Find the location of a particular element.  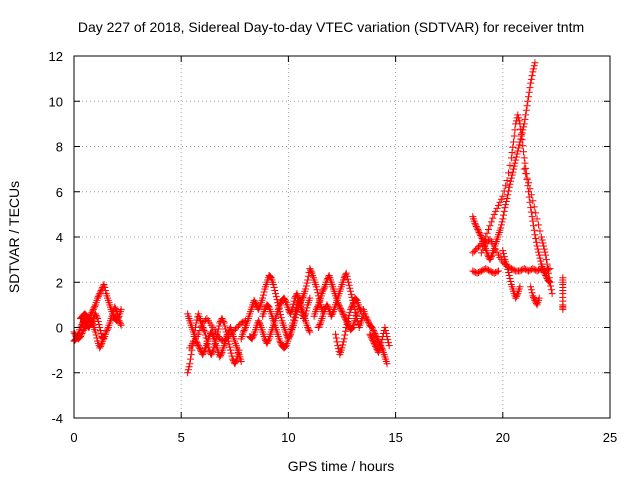

y-tick-label: 4 is located at coordinates (59, 237).